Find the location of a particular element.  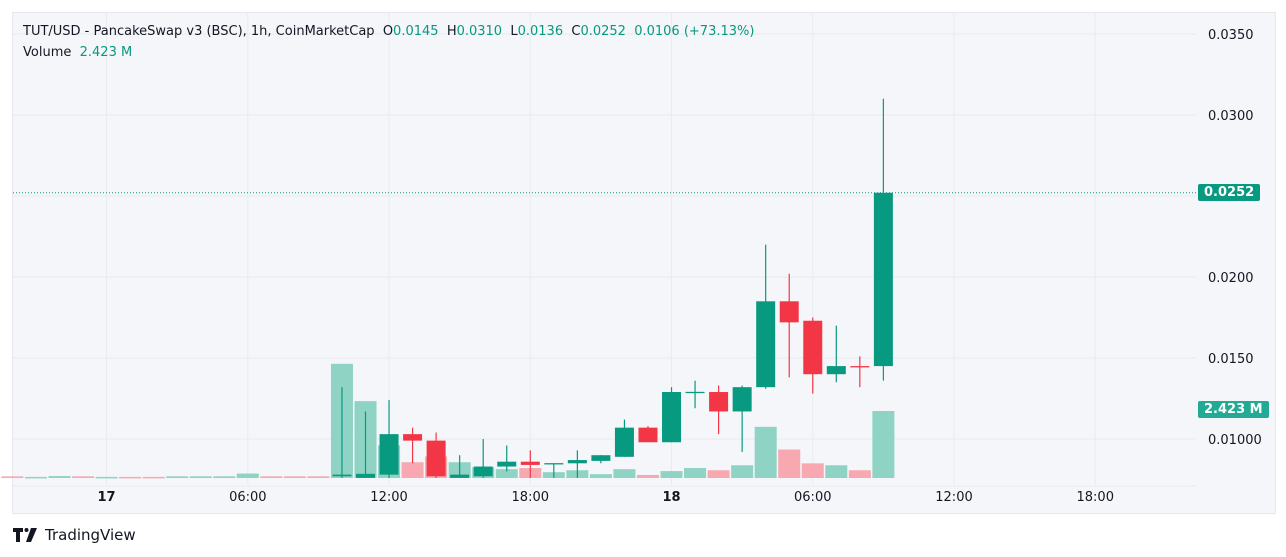

open-label: O is located at coordinates (388, 31).